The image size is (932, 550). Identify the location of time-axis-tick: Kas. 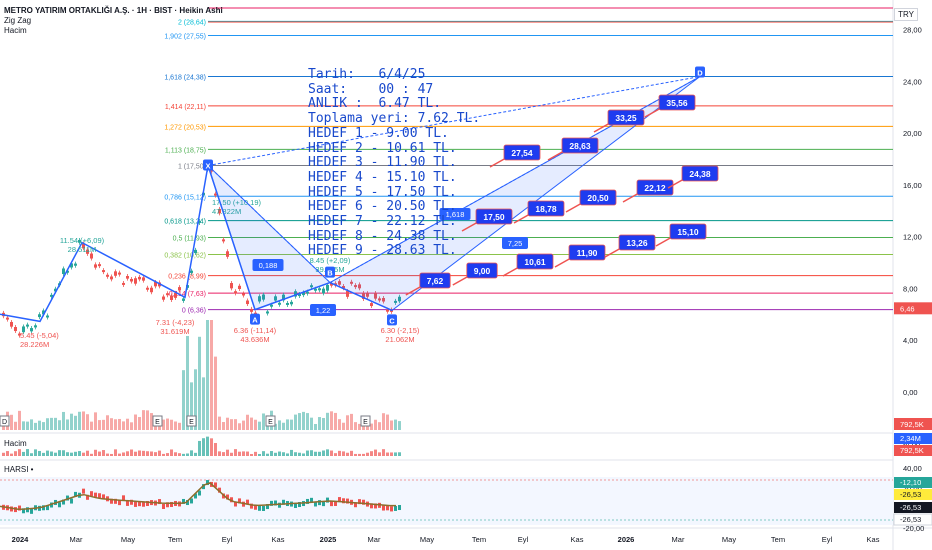
(577, 539).